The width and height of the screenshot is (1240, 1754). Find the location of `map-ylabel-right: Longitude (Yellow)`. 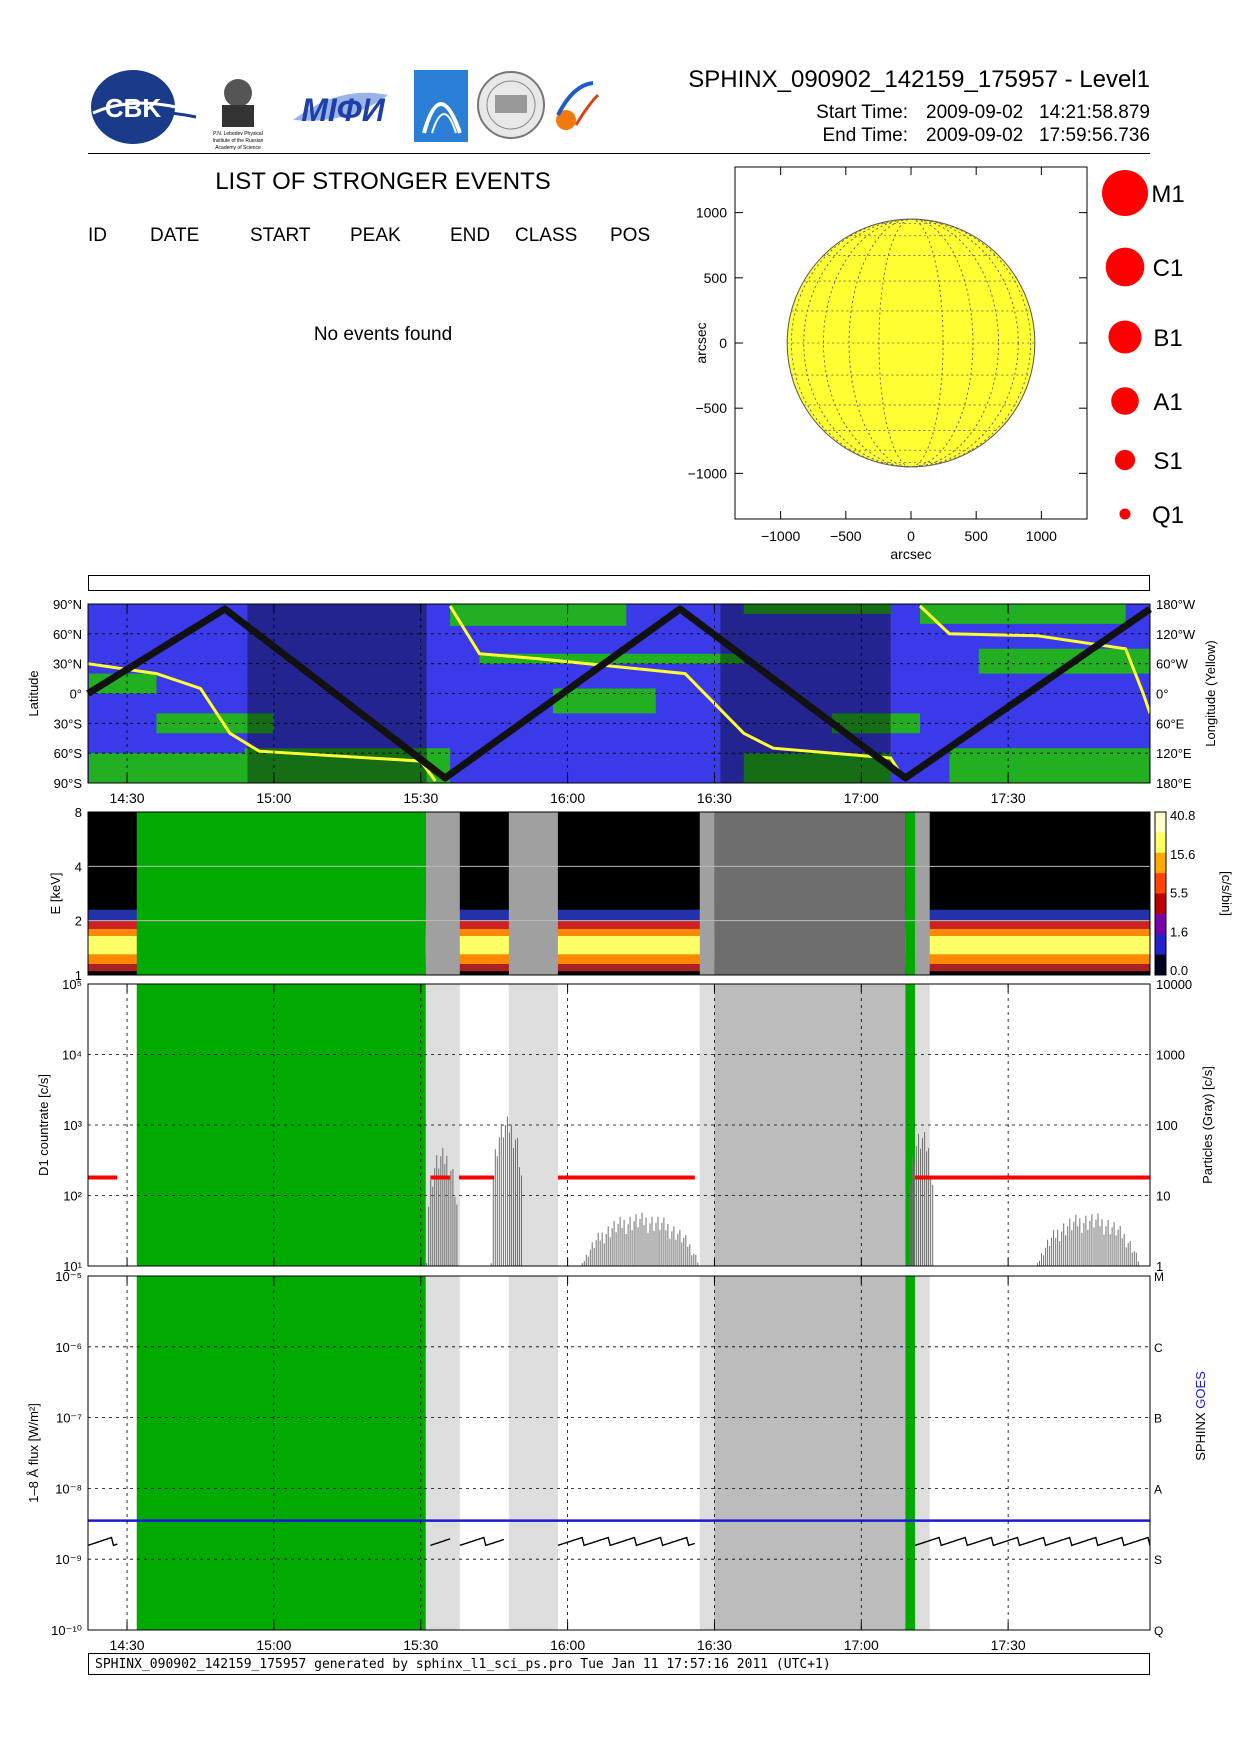

map-ylabel-right: Longitude (Yellow) is located at coordinates (1210, 693).